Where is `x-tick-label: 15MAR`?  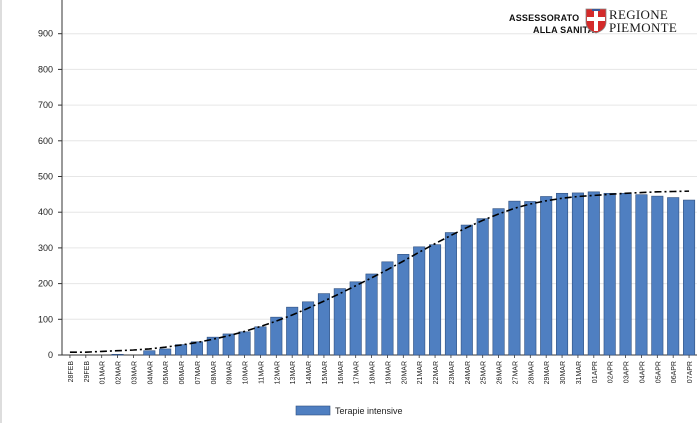 x-tick-label: 15MAR is located at coordinates (325, 372).